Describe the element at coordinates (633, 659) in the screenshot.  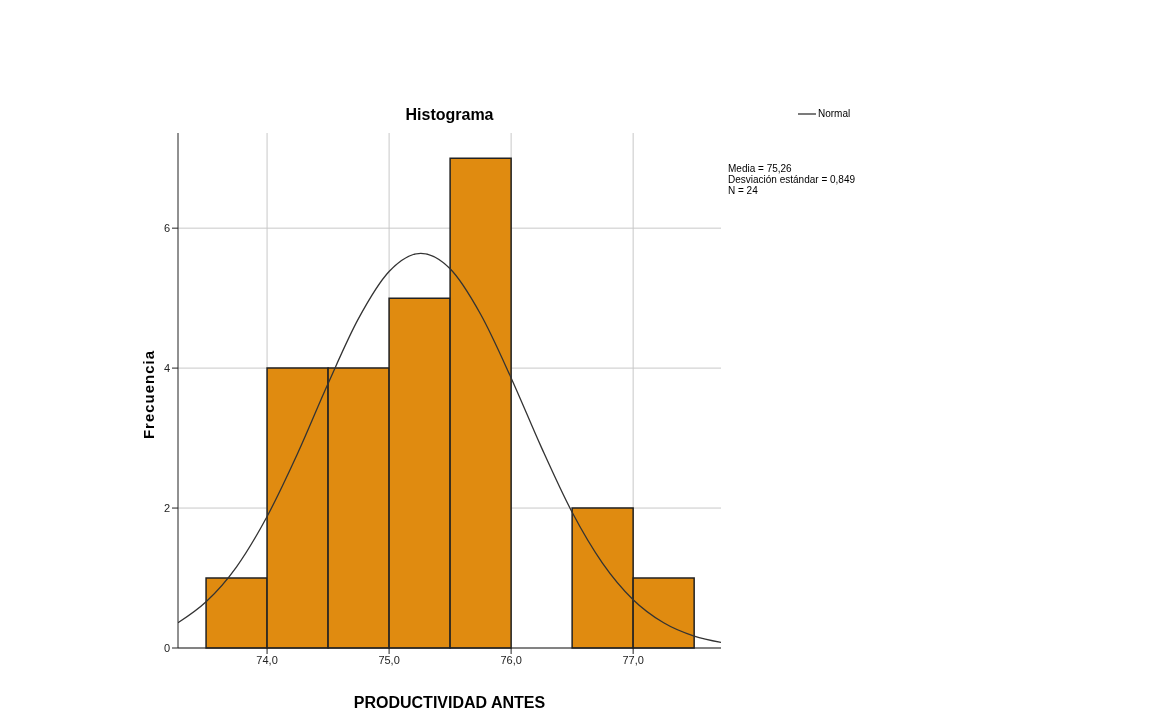
I see `x-tick-label: 77,0` at that location.